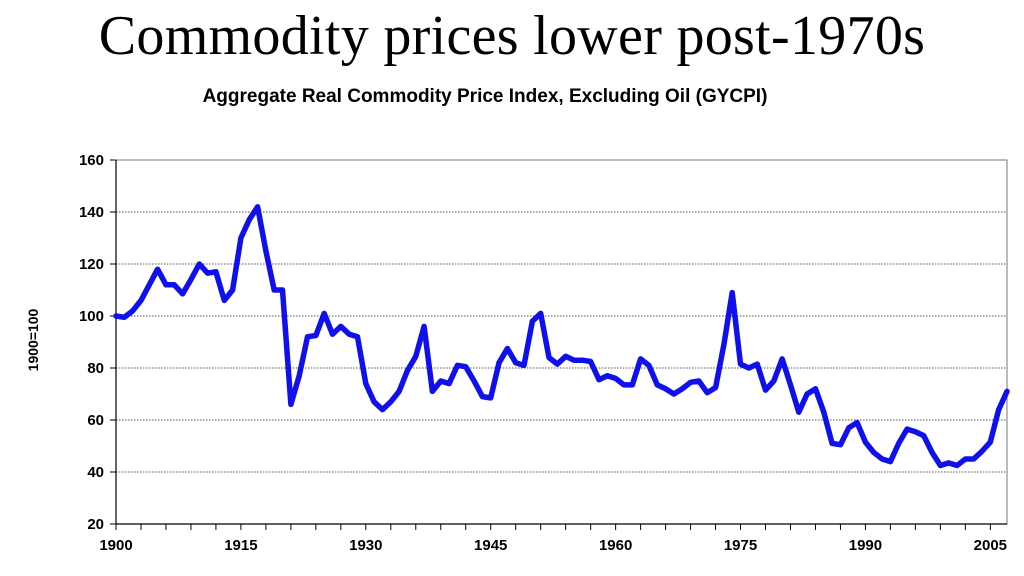  Describe the element at coordinates (365, 545) in the screenshot. I see `x-tick-label-1930: 1930` at that location.